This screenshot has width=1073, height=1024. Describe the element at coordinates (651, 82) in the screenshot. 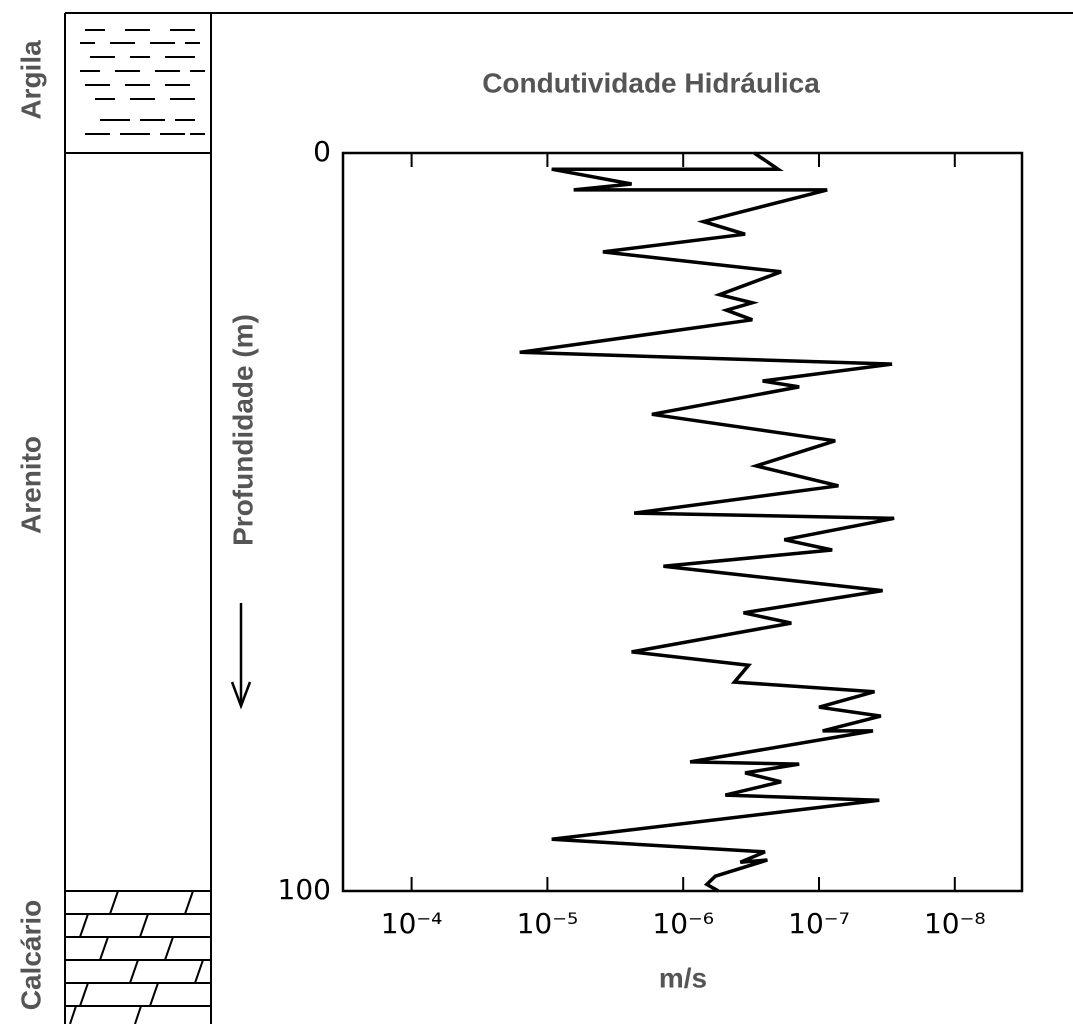

I see `chart-title: Condutividade Hidráulica` at that location.